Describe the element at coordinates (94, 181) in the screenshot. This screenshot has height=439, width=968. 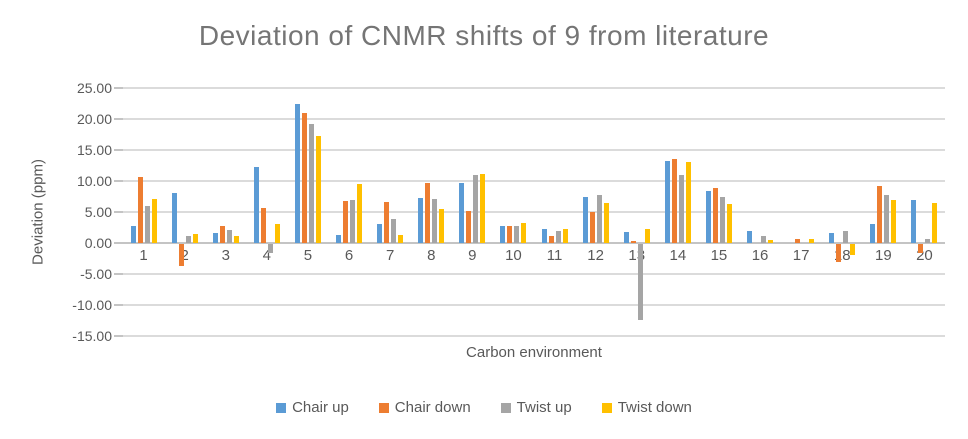
I see `y-tick-label: 10.00` at that location.